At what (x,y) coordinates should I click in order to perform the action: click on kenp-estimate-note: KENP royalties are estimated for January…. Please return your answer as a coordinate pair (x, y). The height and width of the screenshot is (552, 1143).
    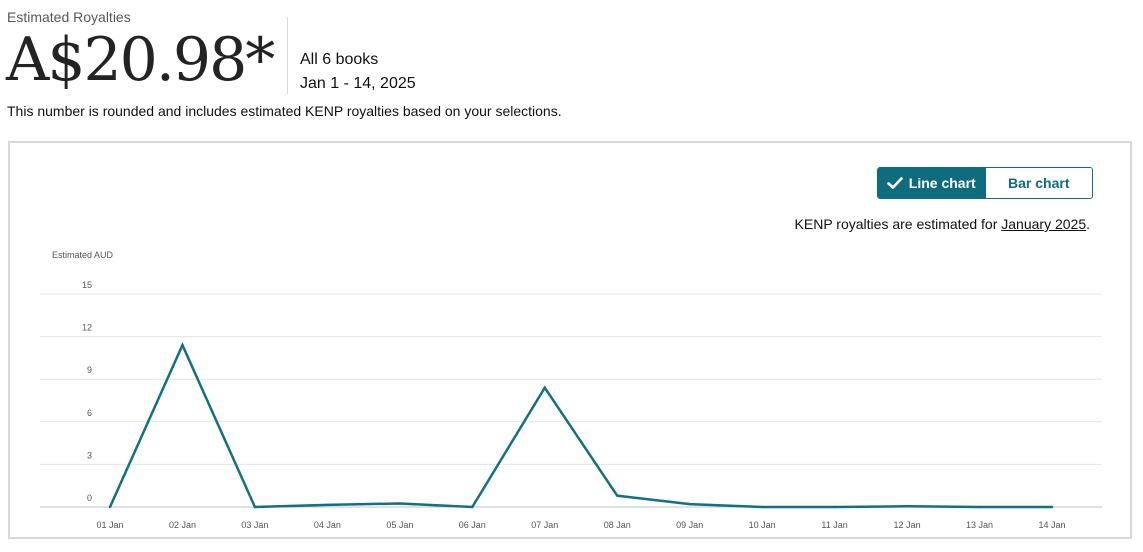
    Looking at the image, I should click on (942, 224).